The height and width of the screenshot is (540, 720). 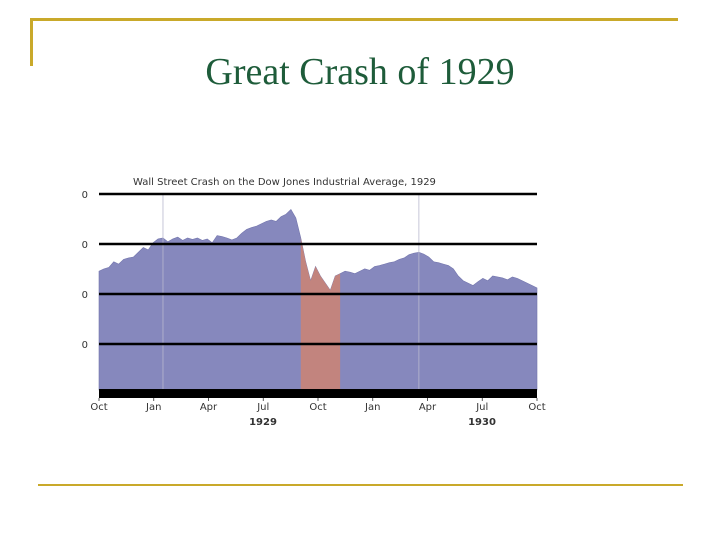 What do you see at coordinates (263, 422) in the screenshot?
I see `year-label-1929: 1929` at bounding box center [263, 422].